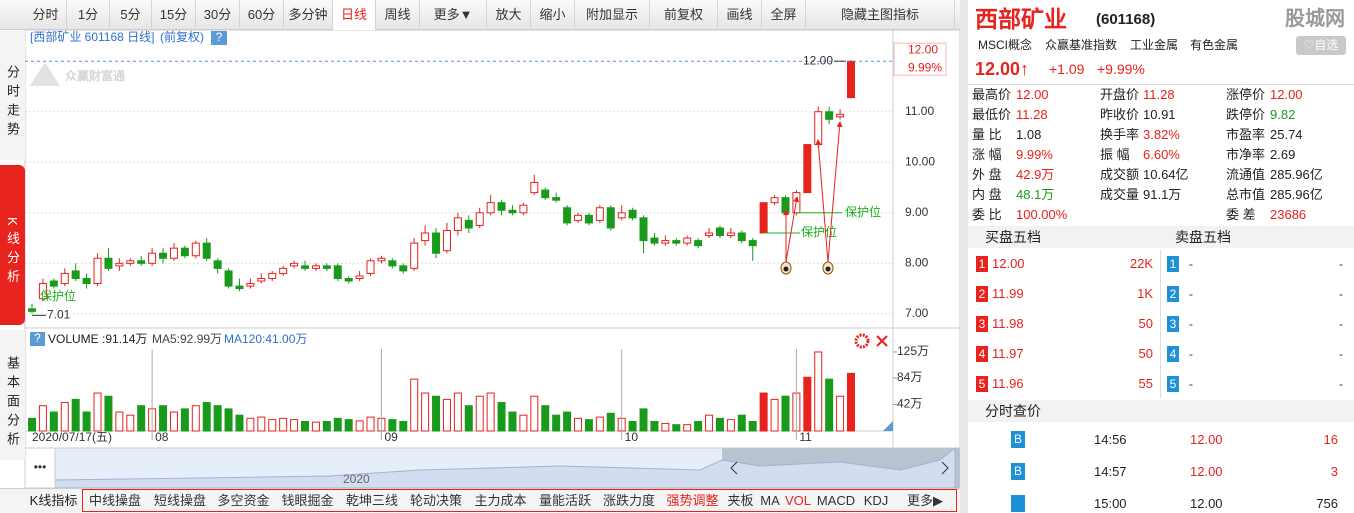  Describe the element at coordinates (862, 341) in the screenshot. I see `settings-icon` at that location.